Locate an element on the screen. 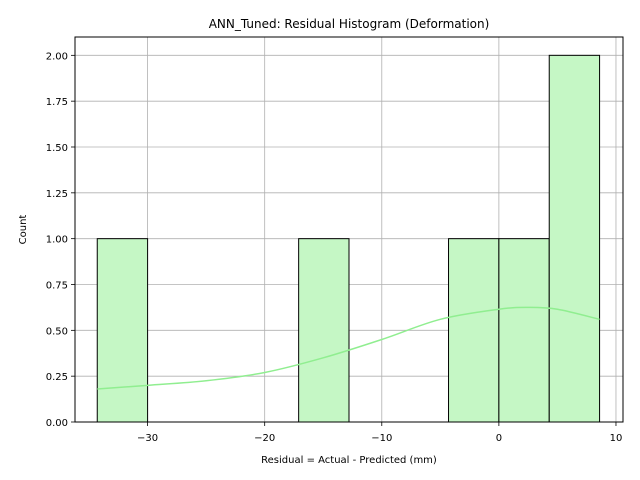 The width and height of the screenshot is (640, 480). x-tick-label: −10 is located at coordinates (381, 438).